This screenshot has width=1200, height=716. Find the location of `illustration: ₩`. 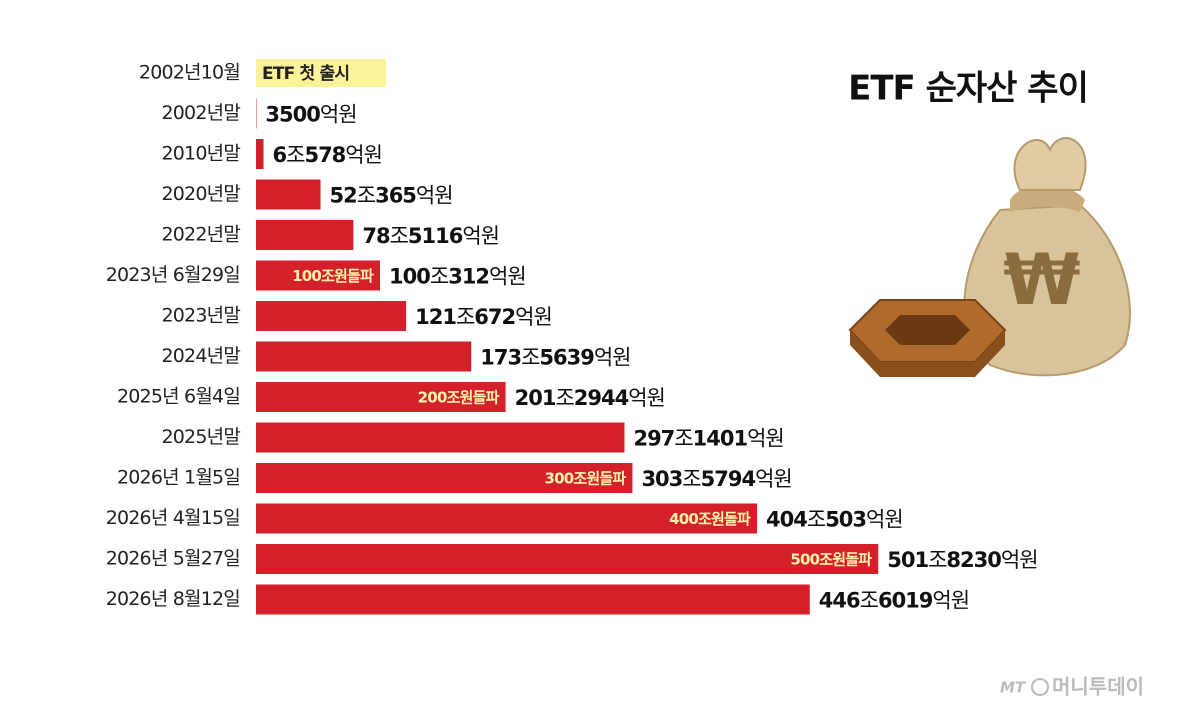

illustration: ₩ is located at coordinates (990, 257).